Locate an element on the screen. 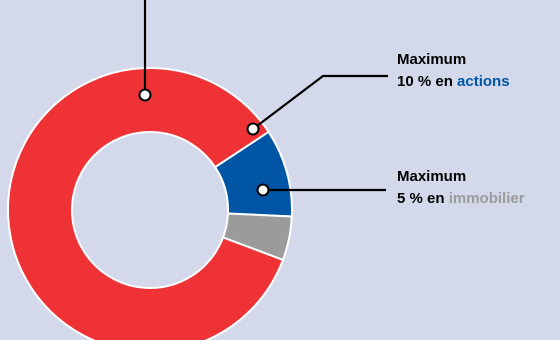  label-word: immobilier is located at coordinates (487, 198).